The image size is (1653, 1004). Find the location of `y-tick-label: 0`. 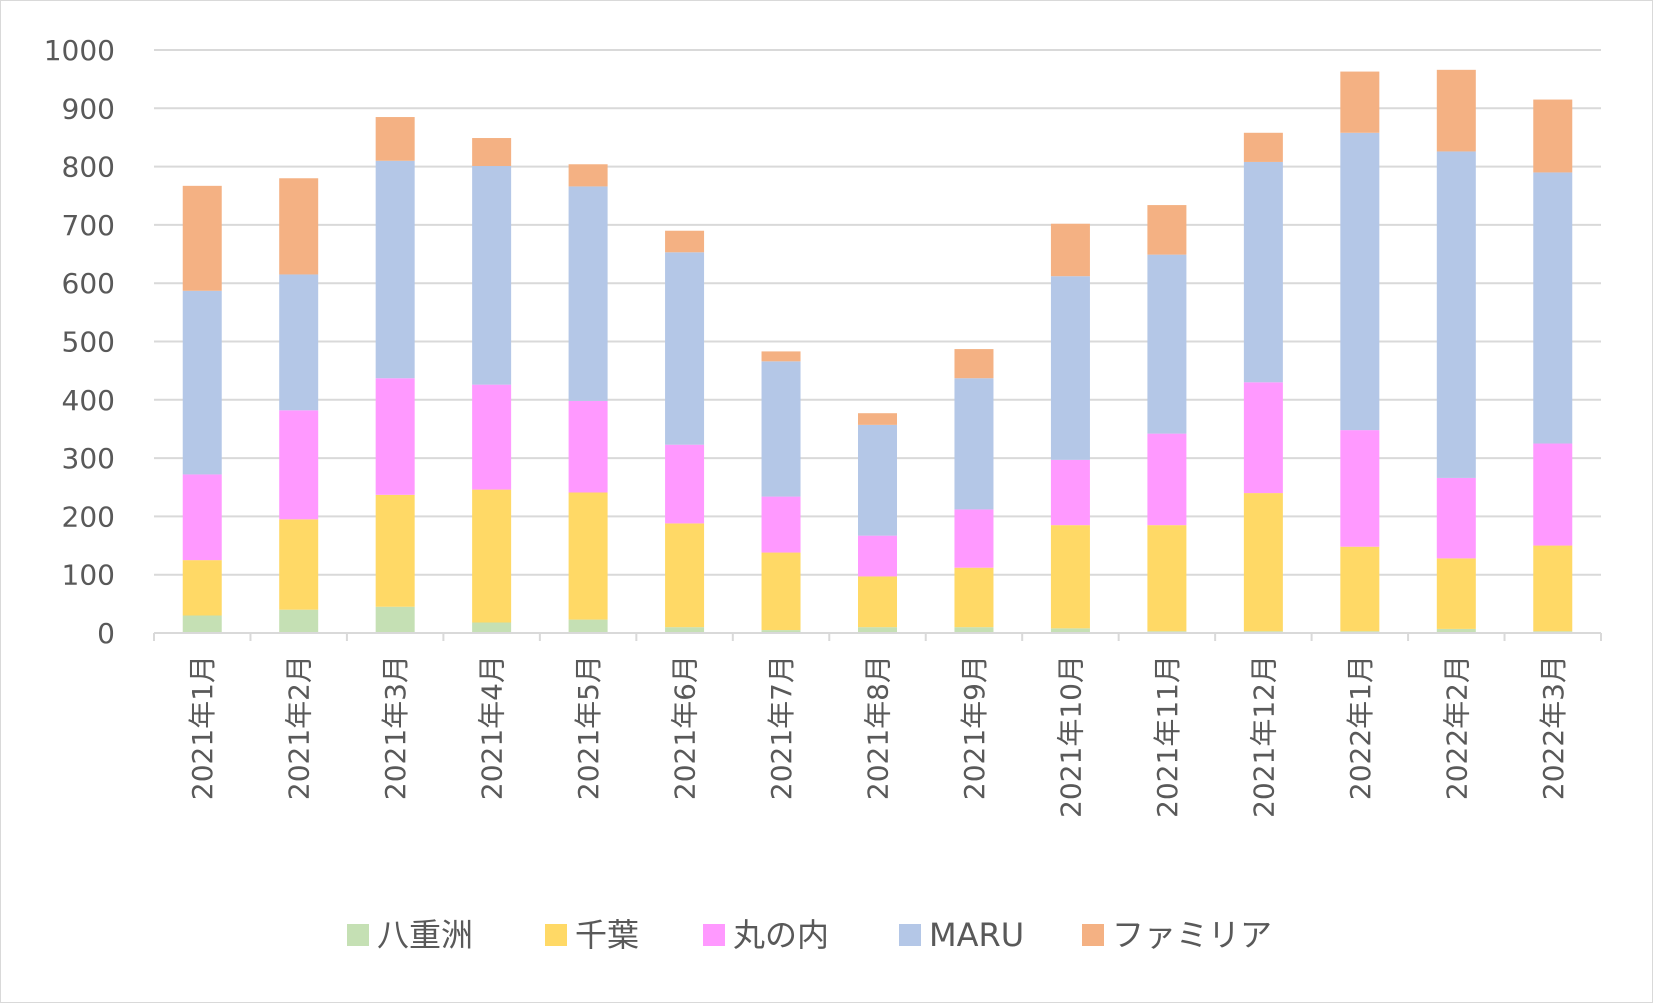

y-tick-label: 0 is located at coordinates (106, 633).